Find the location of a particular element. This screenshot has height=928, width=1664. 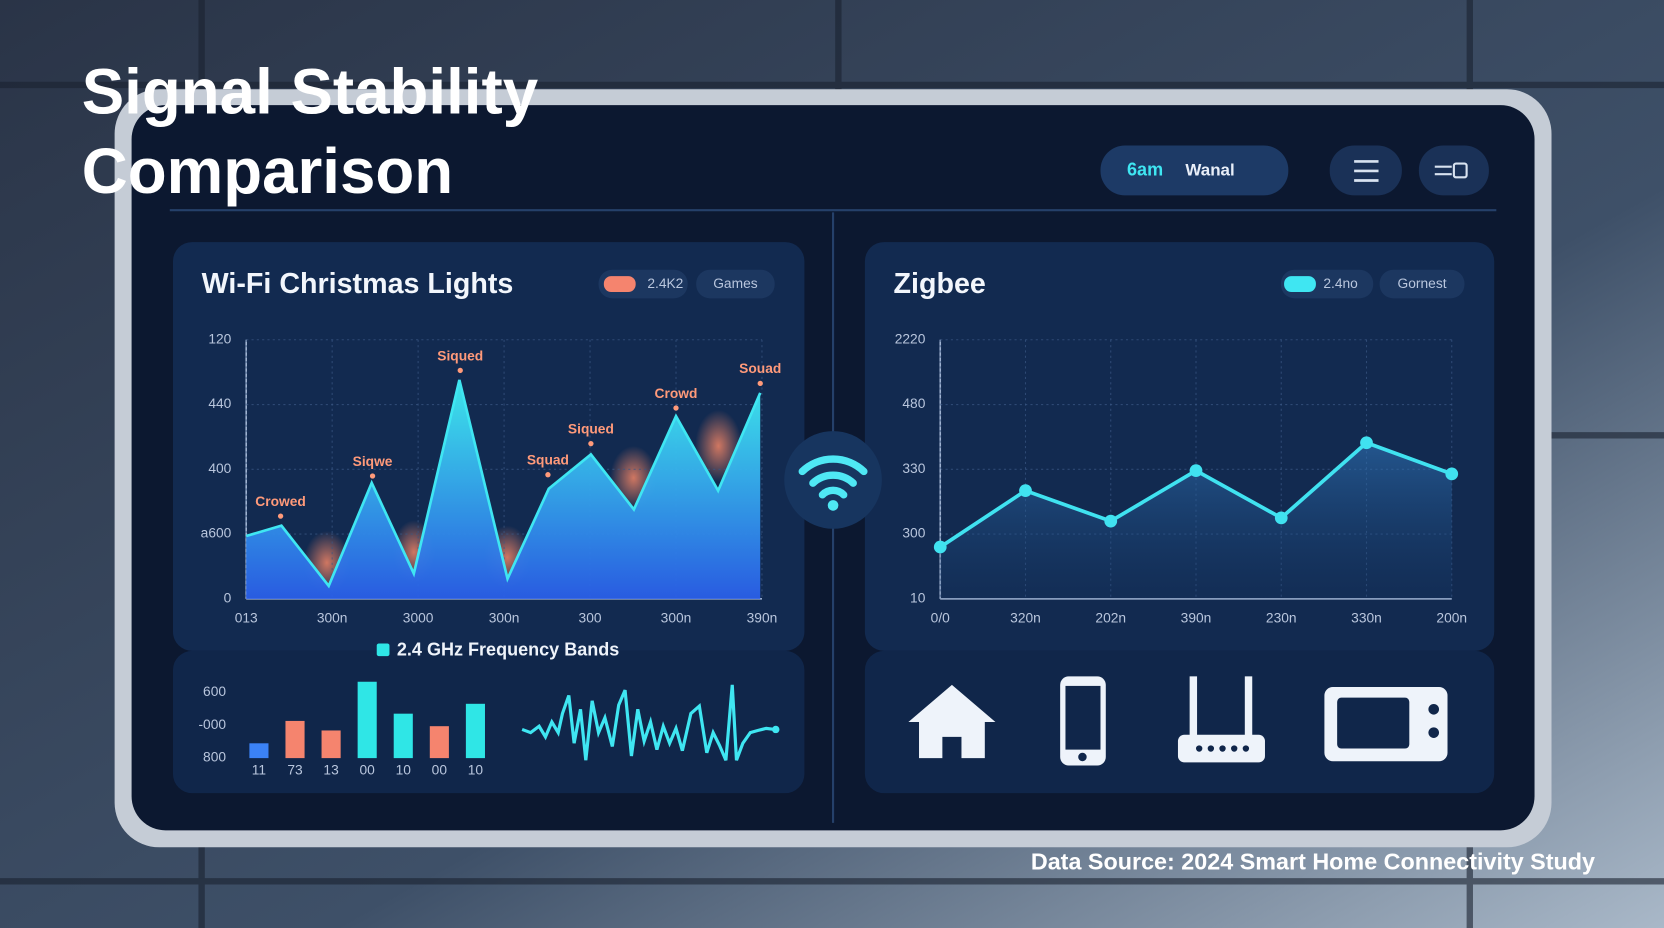

x-tick-label: 013 is located at coordinates (246, 618).